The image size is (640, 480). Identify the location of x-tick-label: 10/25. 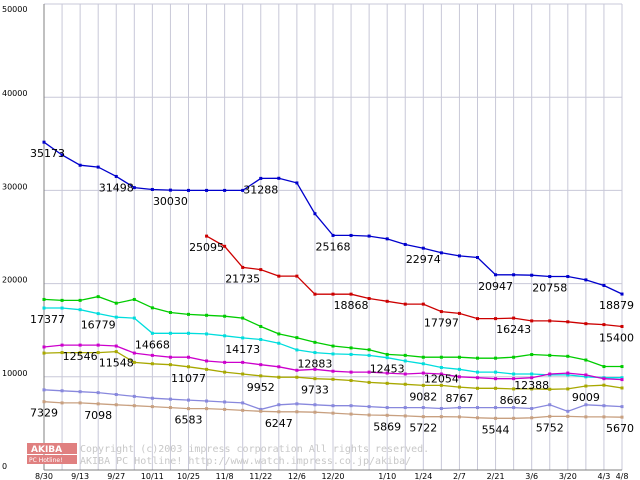
(188, 476).